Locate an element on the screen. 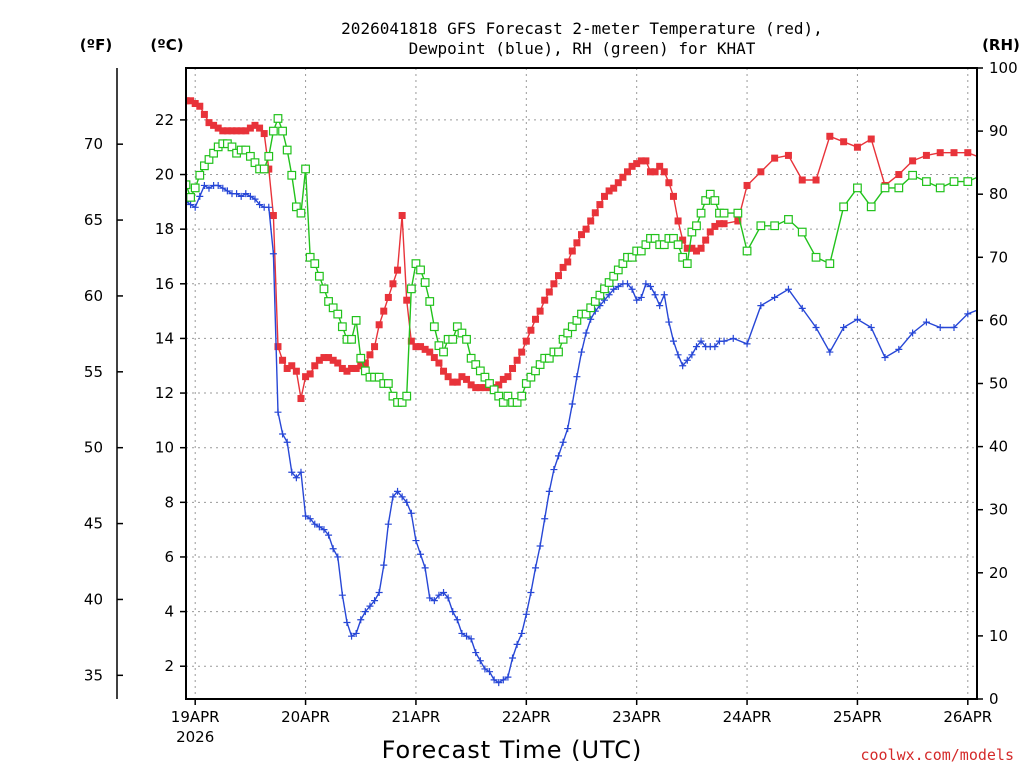  celsius-tick-label: 10 is located at coordinates (164, 448).